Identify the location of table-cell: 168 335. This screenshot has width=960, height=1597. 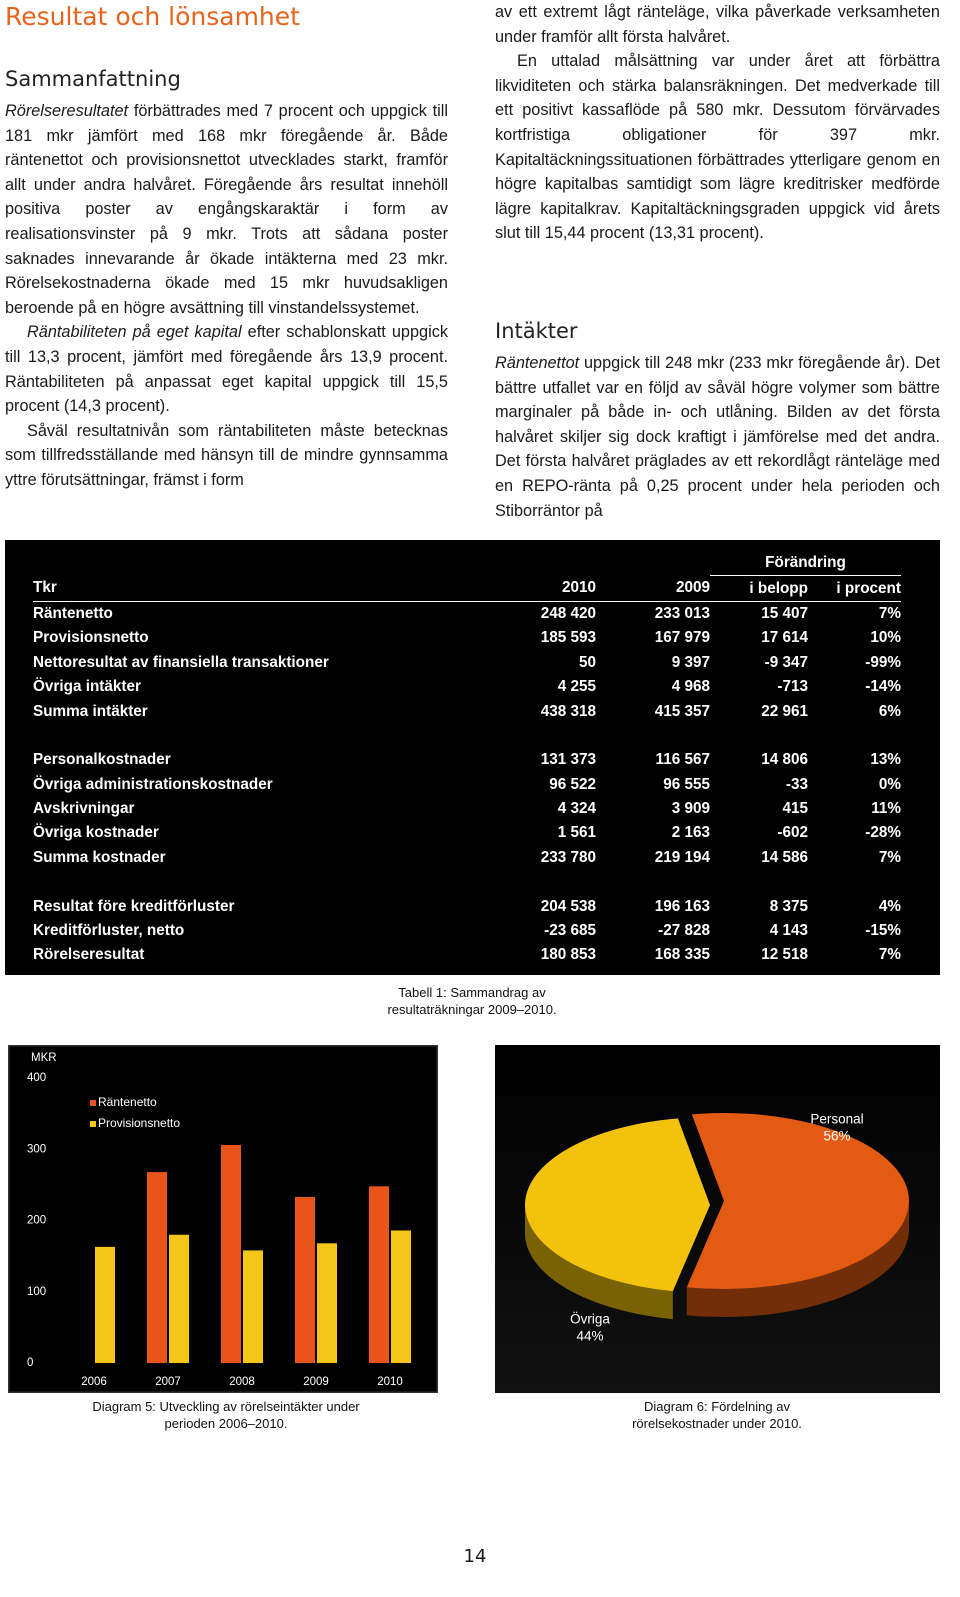
(682, 955).